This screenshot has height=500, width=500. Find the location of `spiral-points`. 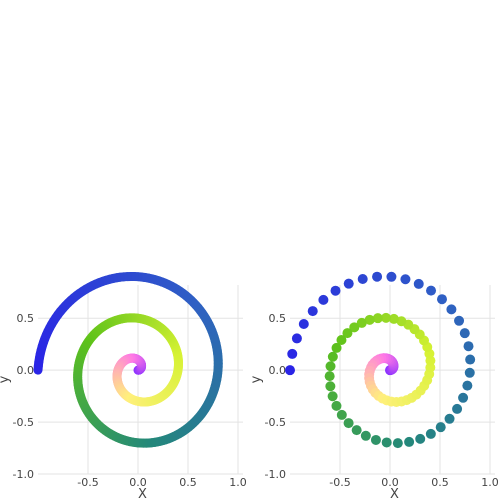

spiral-points is located at coordinates (380, 360).